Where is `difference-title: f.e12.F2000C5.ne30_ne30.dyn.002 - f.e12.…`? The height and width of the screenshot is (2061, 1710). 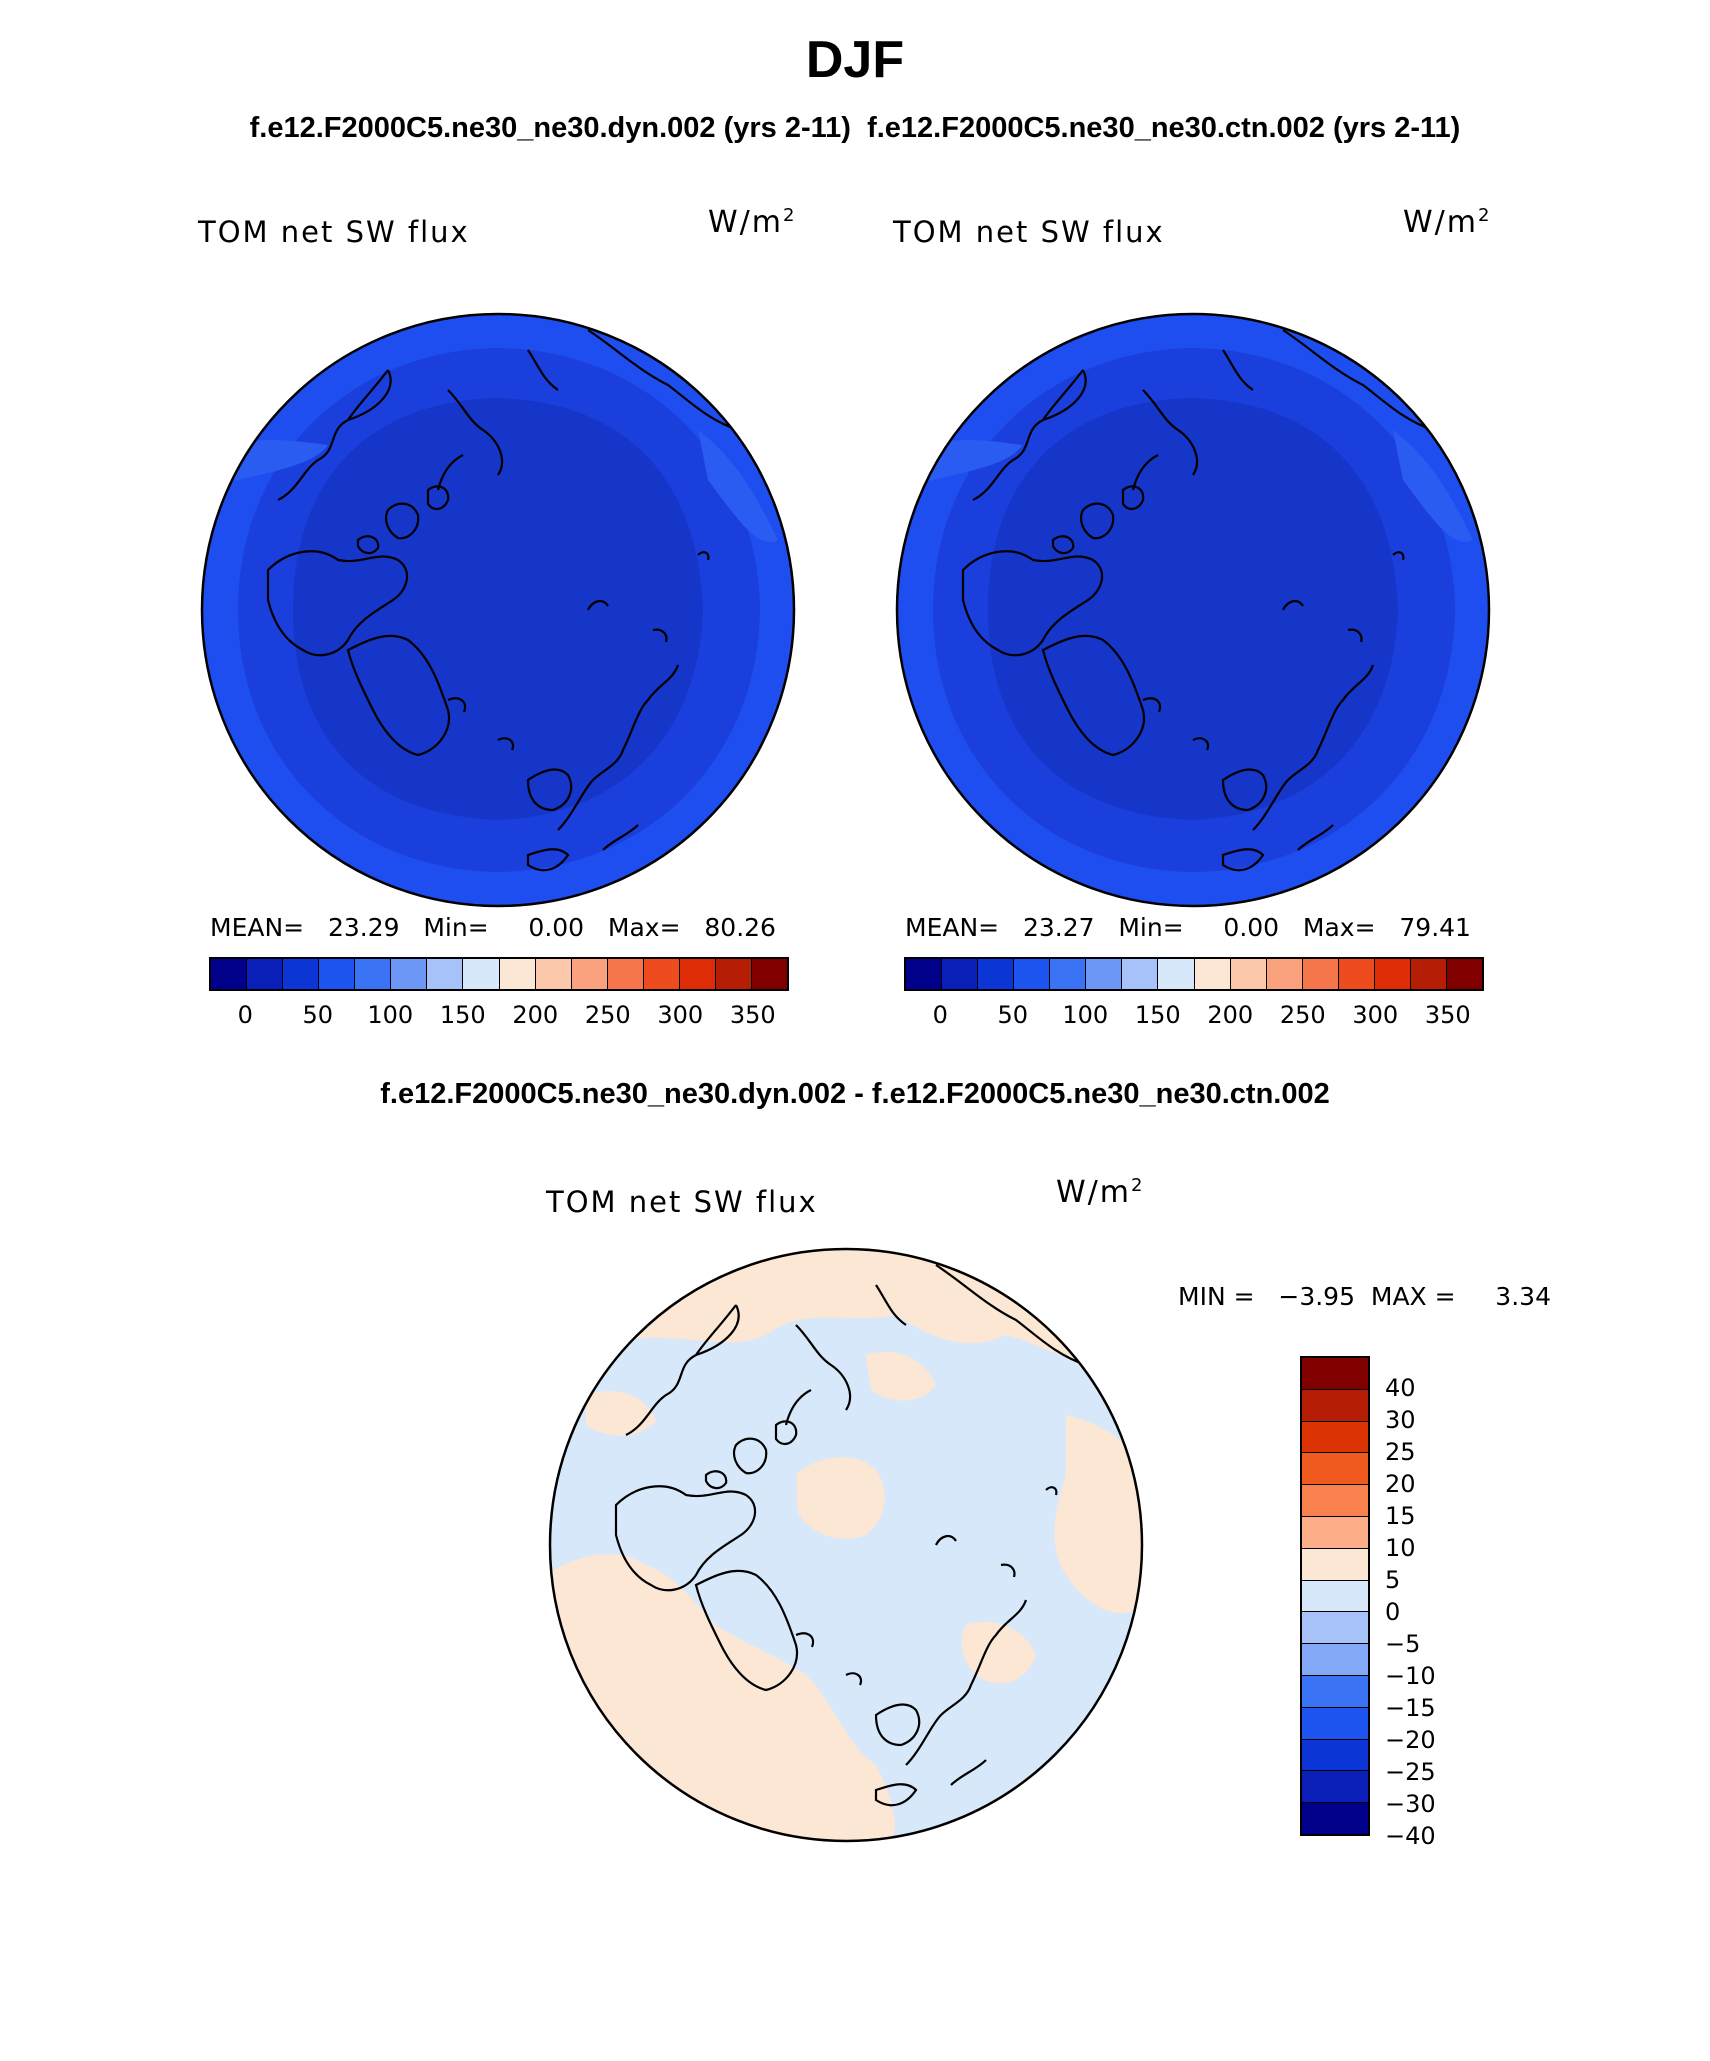
difference-title: f.e12.F2000C5.ne30_ne30.dyn.002 - f.e12.… is located at coordinates (855, 1094).